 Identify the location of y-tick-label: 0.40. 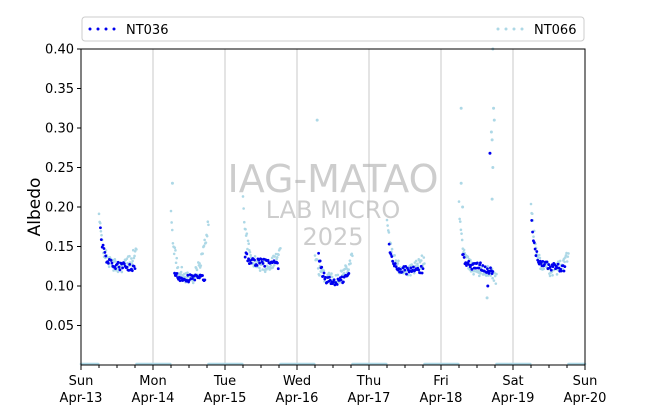
(59, 50).